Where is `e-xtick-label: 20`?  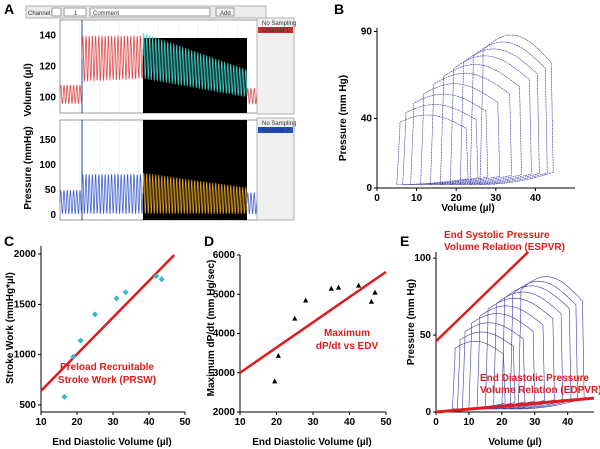 e-xtick-label: 20 is located at coordinates (502, 422).